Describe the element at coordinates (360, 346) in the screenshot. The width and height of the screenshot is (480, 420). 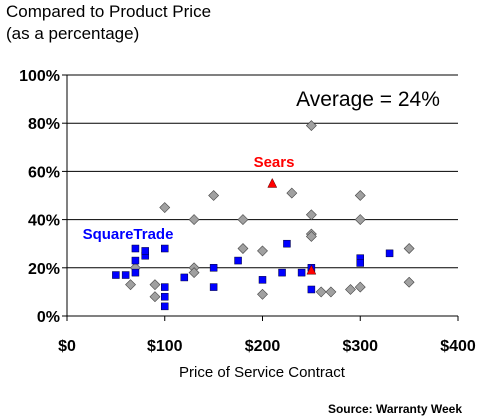
I see `x-tick-label: $300` at that location.